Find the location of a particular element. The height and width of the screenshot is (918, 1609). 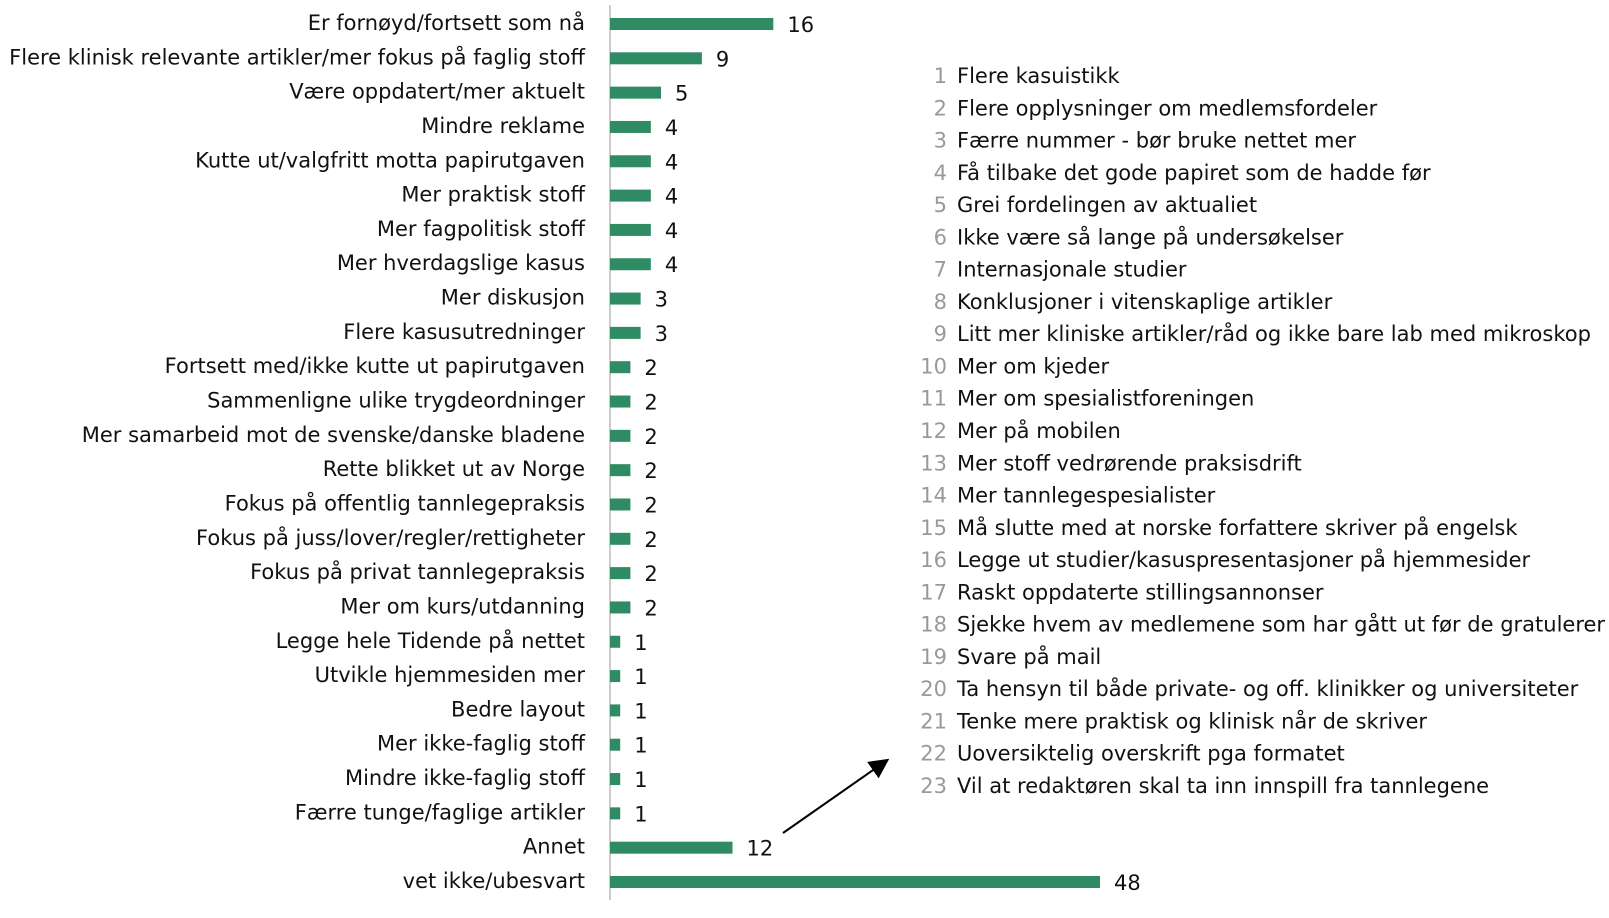

note-text: Mer om kjeder is located at coordinates (1033, 366).